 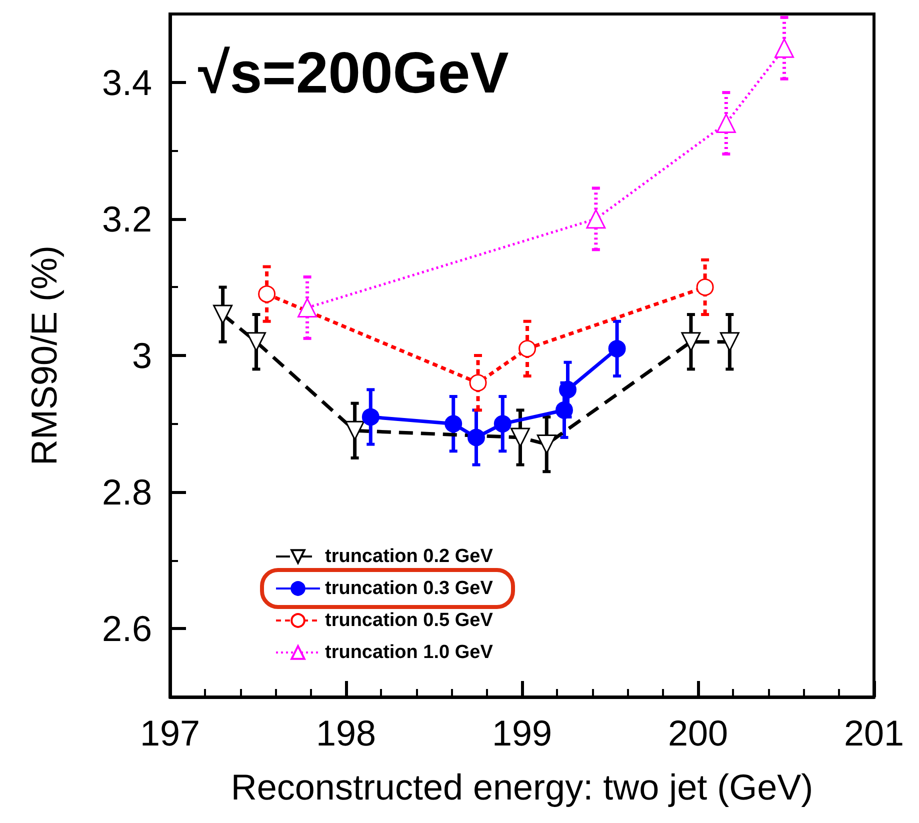 I want to click on x-axis-title: Reconstructed energy: two jet (GeV), so click(x=522, y=787).